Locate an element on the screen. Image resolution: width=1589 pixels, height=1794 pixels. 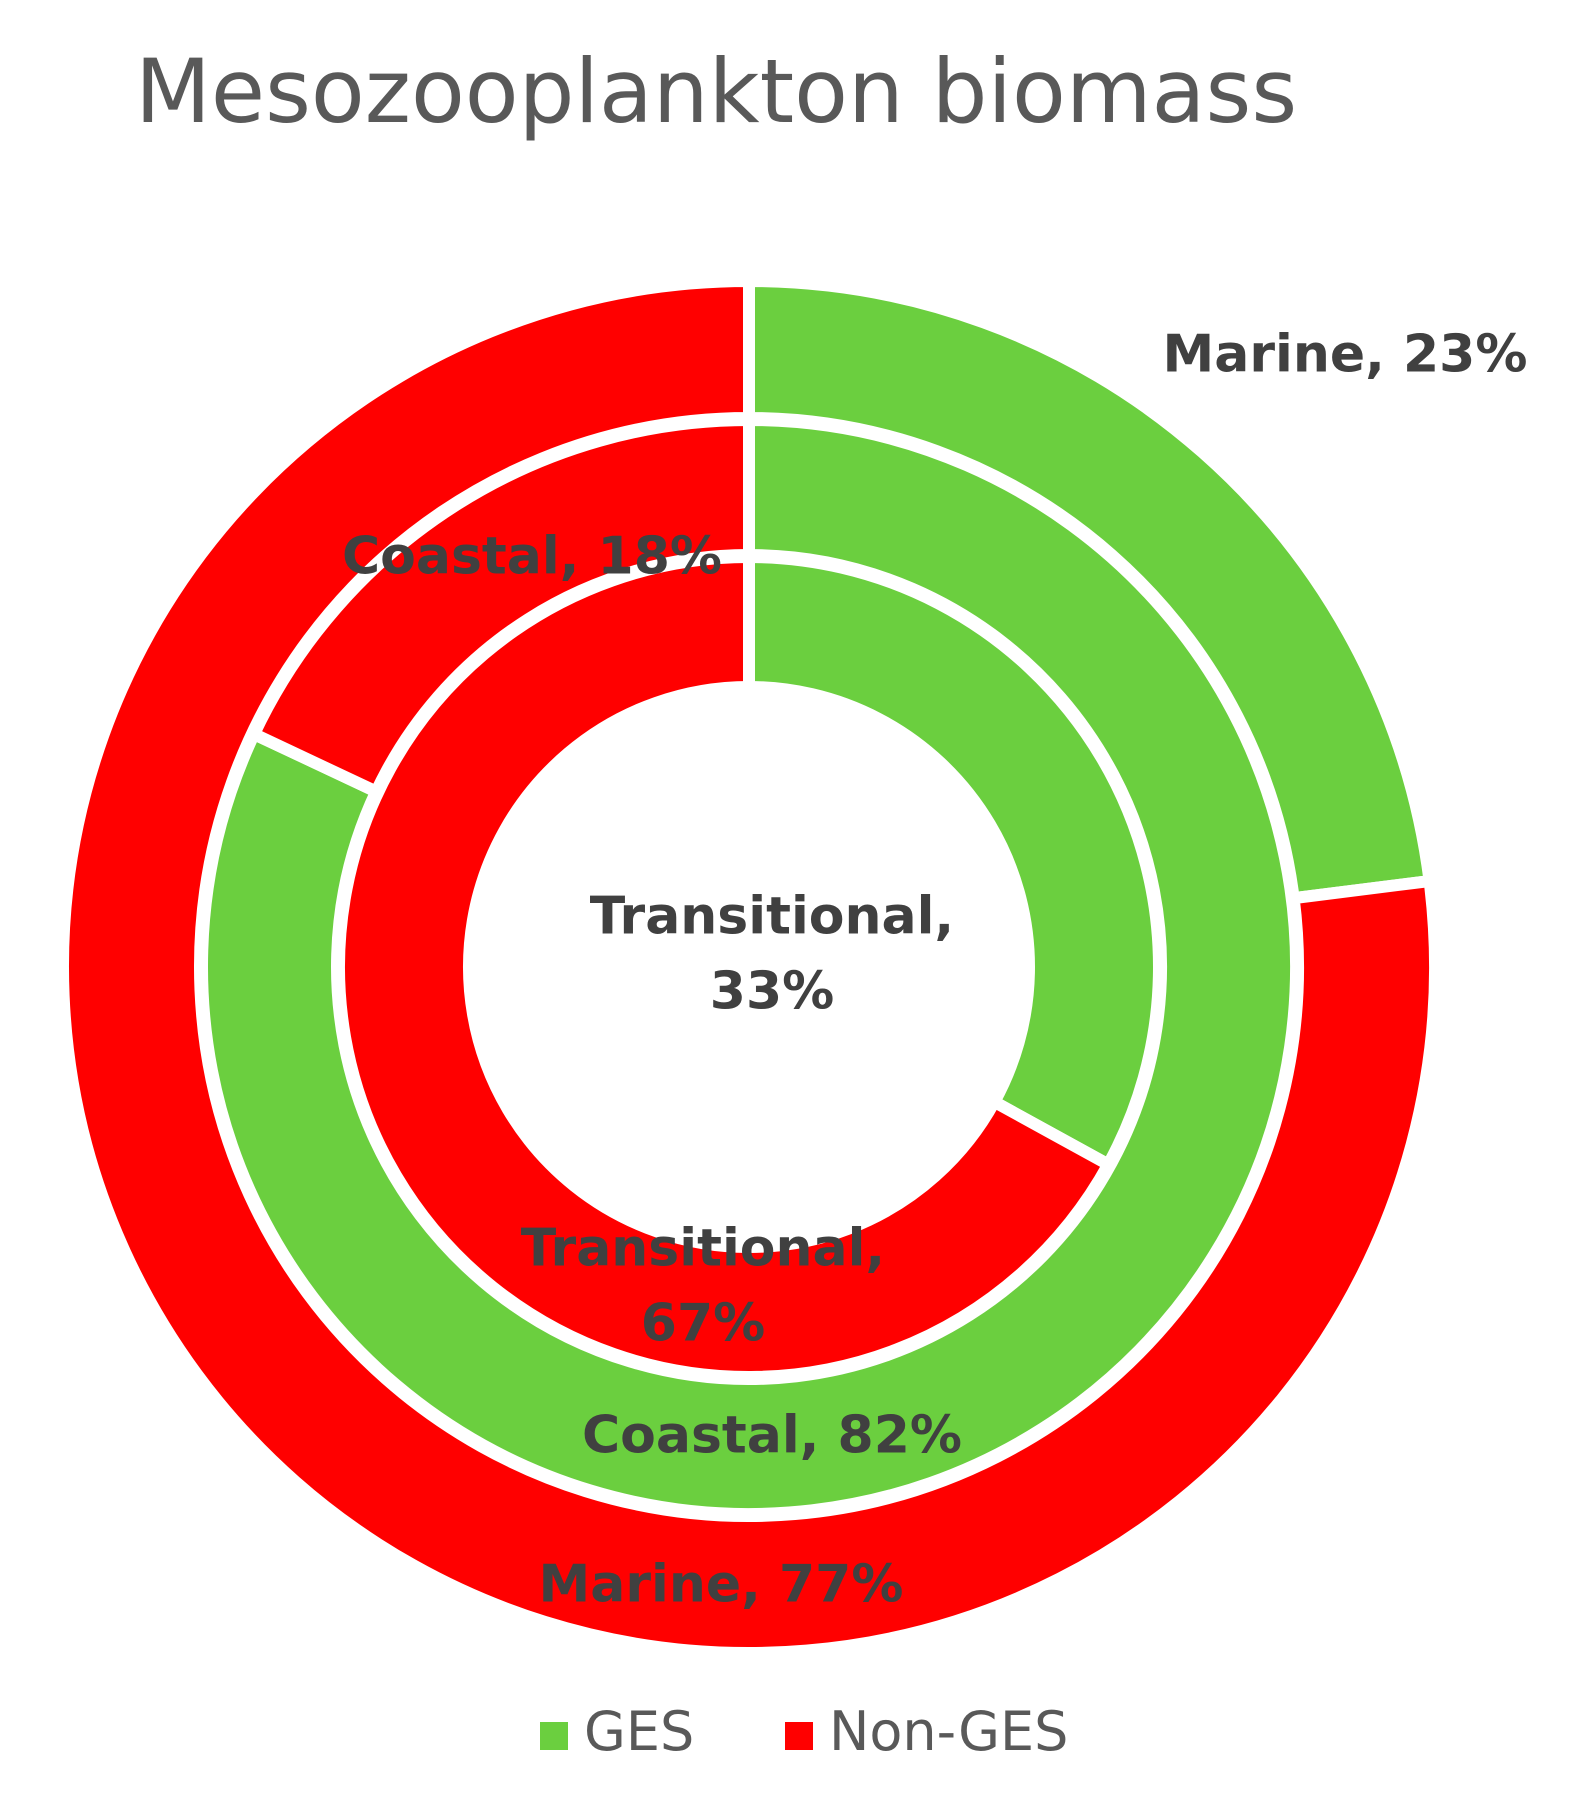
data-label: Coastal, 18% is located at coordinates (532, 556).